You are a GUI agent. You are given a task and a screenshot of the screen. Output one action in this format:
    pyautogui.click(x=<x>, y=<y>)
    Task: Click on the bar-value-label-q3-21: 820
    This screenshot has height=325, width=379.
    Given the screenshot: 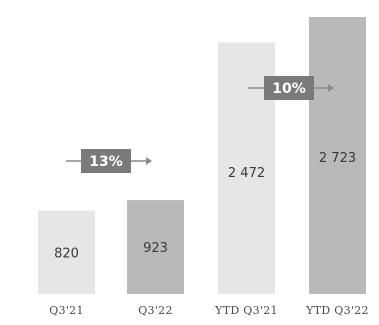 What is the action you would take?
    pyautogui.click(x=66, y=253)
    